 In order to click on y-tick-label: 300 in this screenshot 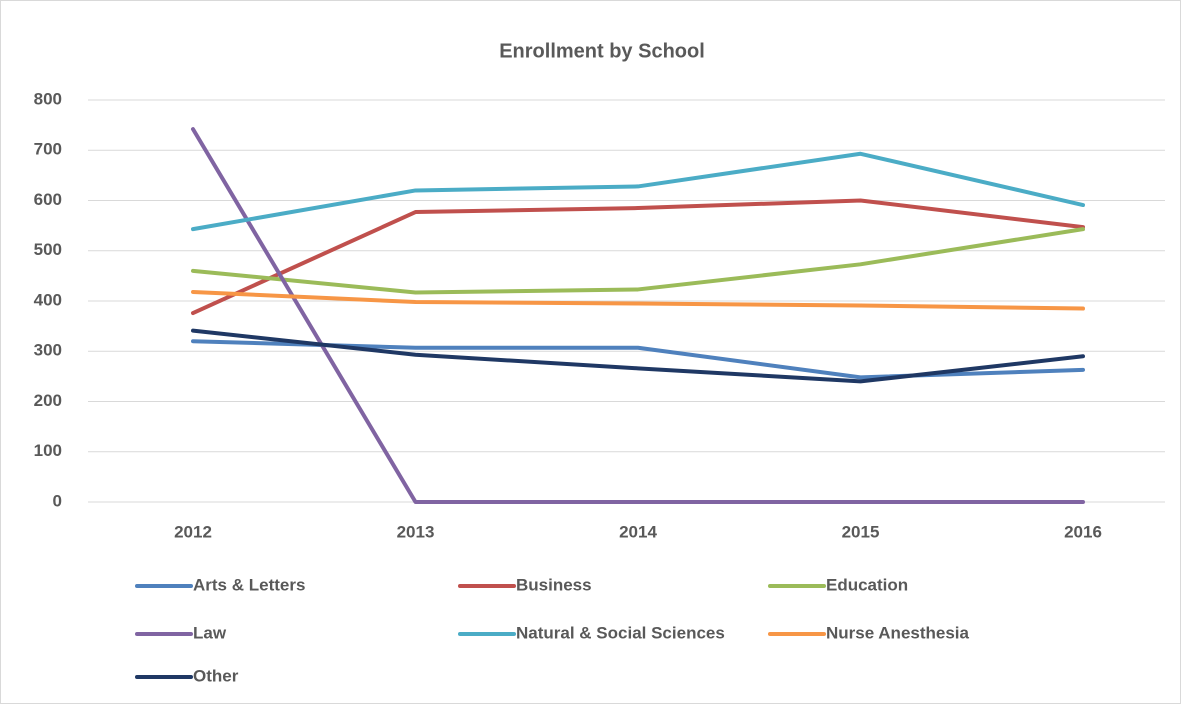, I will do `click(48, 350)`.